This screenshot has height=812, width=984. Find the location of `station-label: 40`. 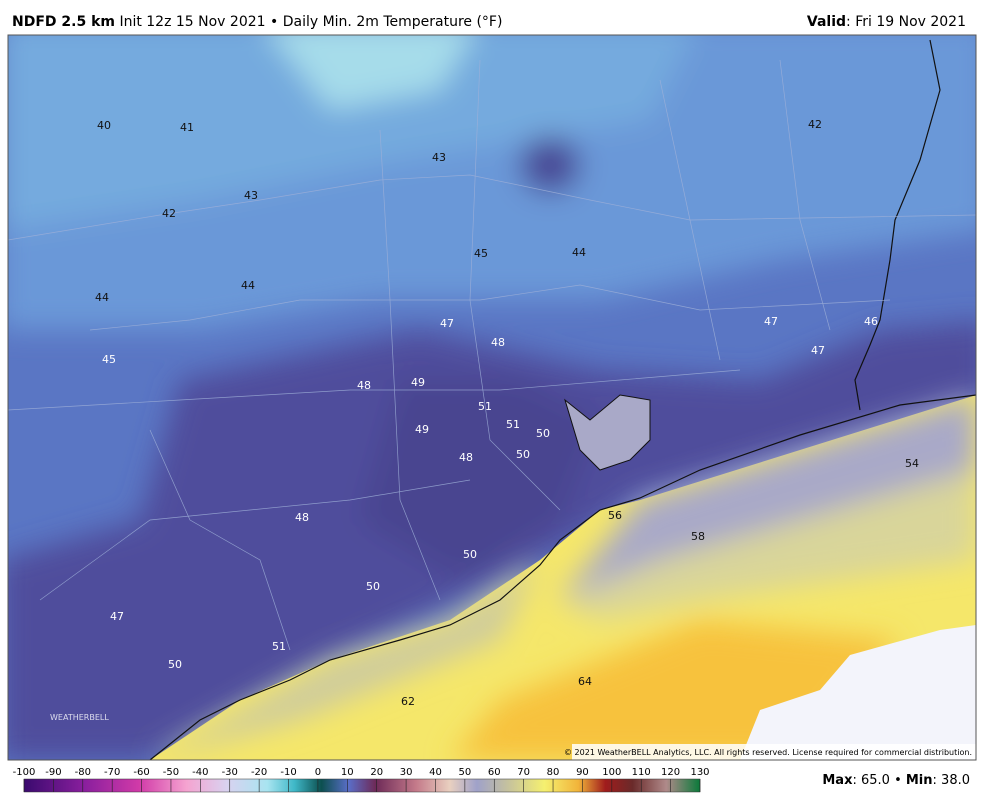

station-label: 40 is located at coordinates (104, 125).